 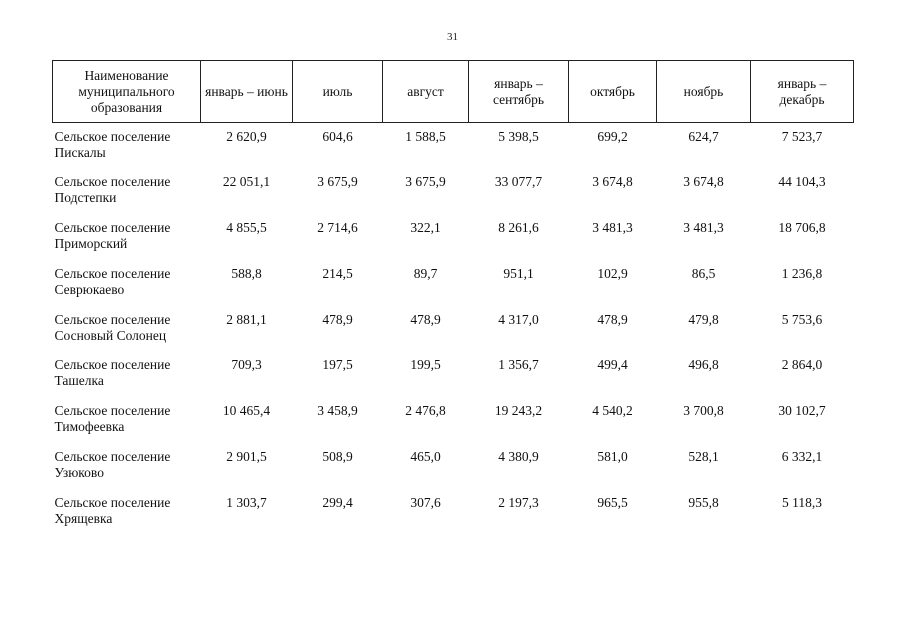 I want to click on value-cell: 5 118,3, so click(x=802, y=502).